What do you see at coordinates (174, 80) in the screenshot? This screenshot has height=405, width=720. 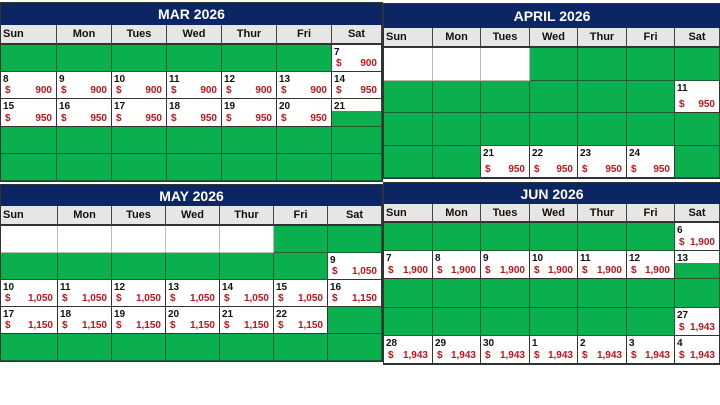 I see `day-number: 11` at bounding box center [174, 80].